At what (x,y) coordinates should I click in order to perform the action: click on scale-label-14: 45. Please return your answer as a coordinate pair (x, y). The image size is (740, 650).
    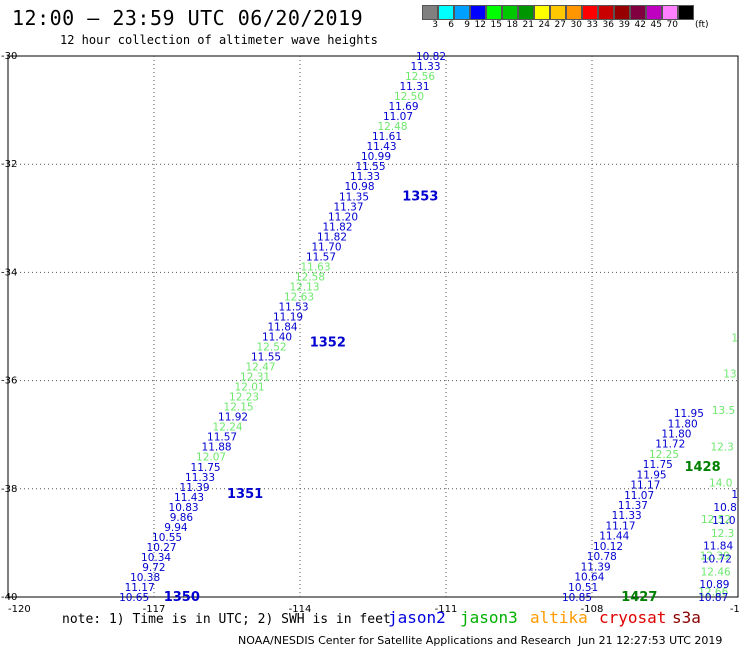
    Looking at the image, I should click on (656, 25).